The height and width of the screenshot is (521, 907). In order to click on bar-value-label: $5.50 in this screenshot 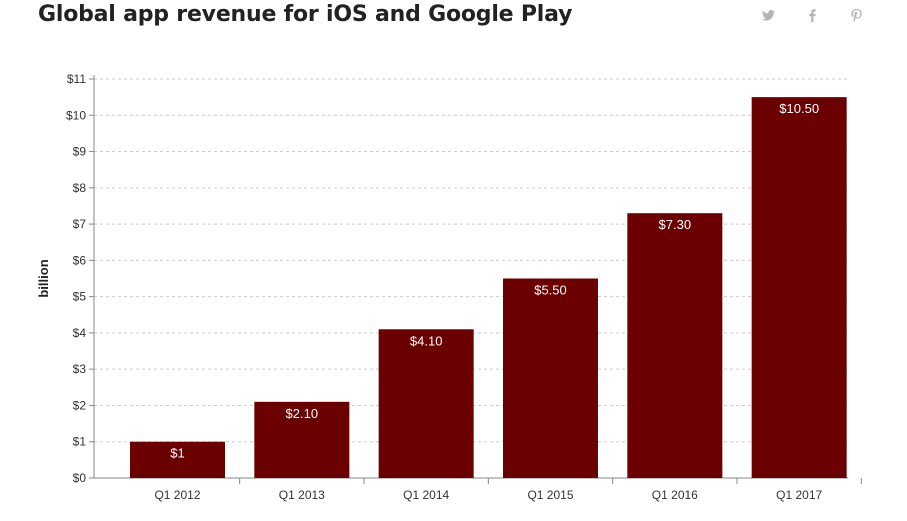, I will do `click(550, 290)`.